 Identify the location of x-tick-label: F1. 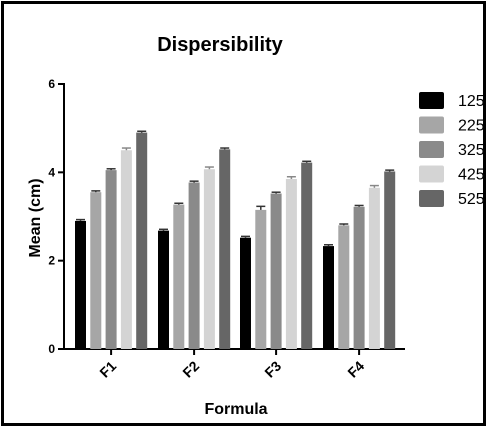
(107, 369).